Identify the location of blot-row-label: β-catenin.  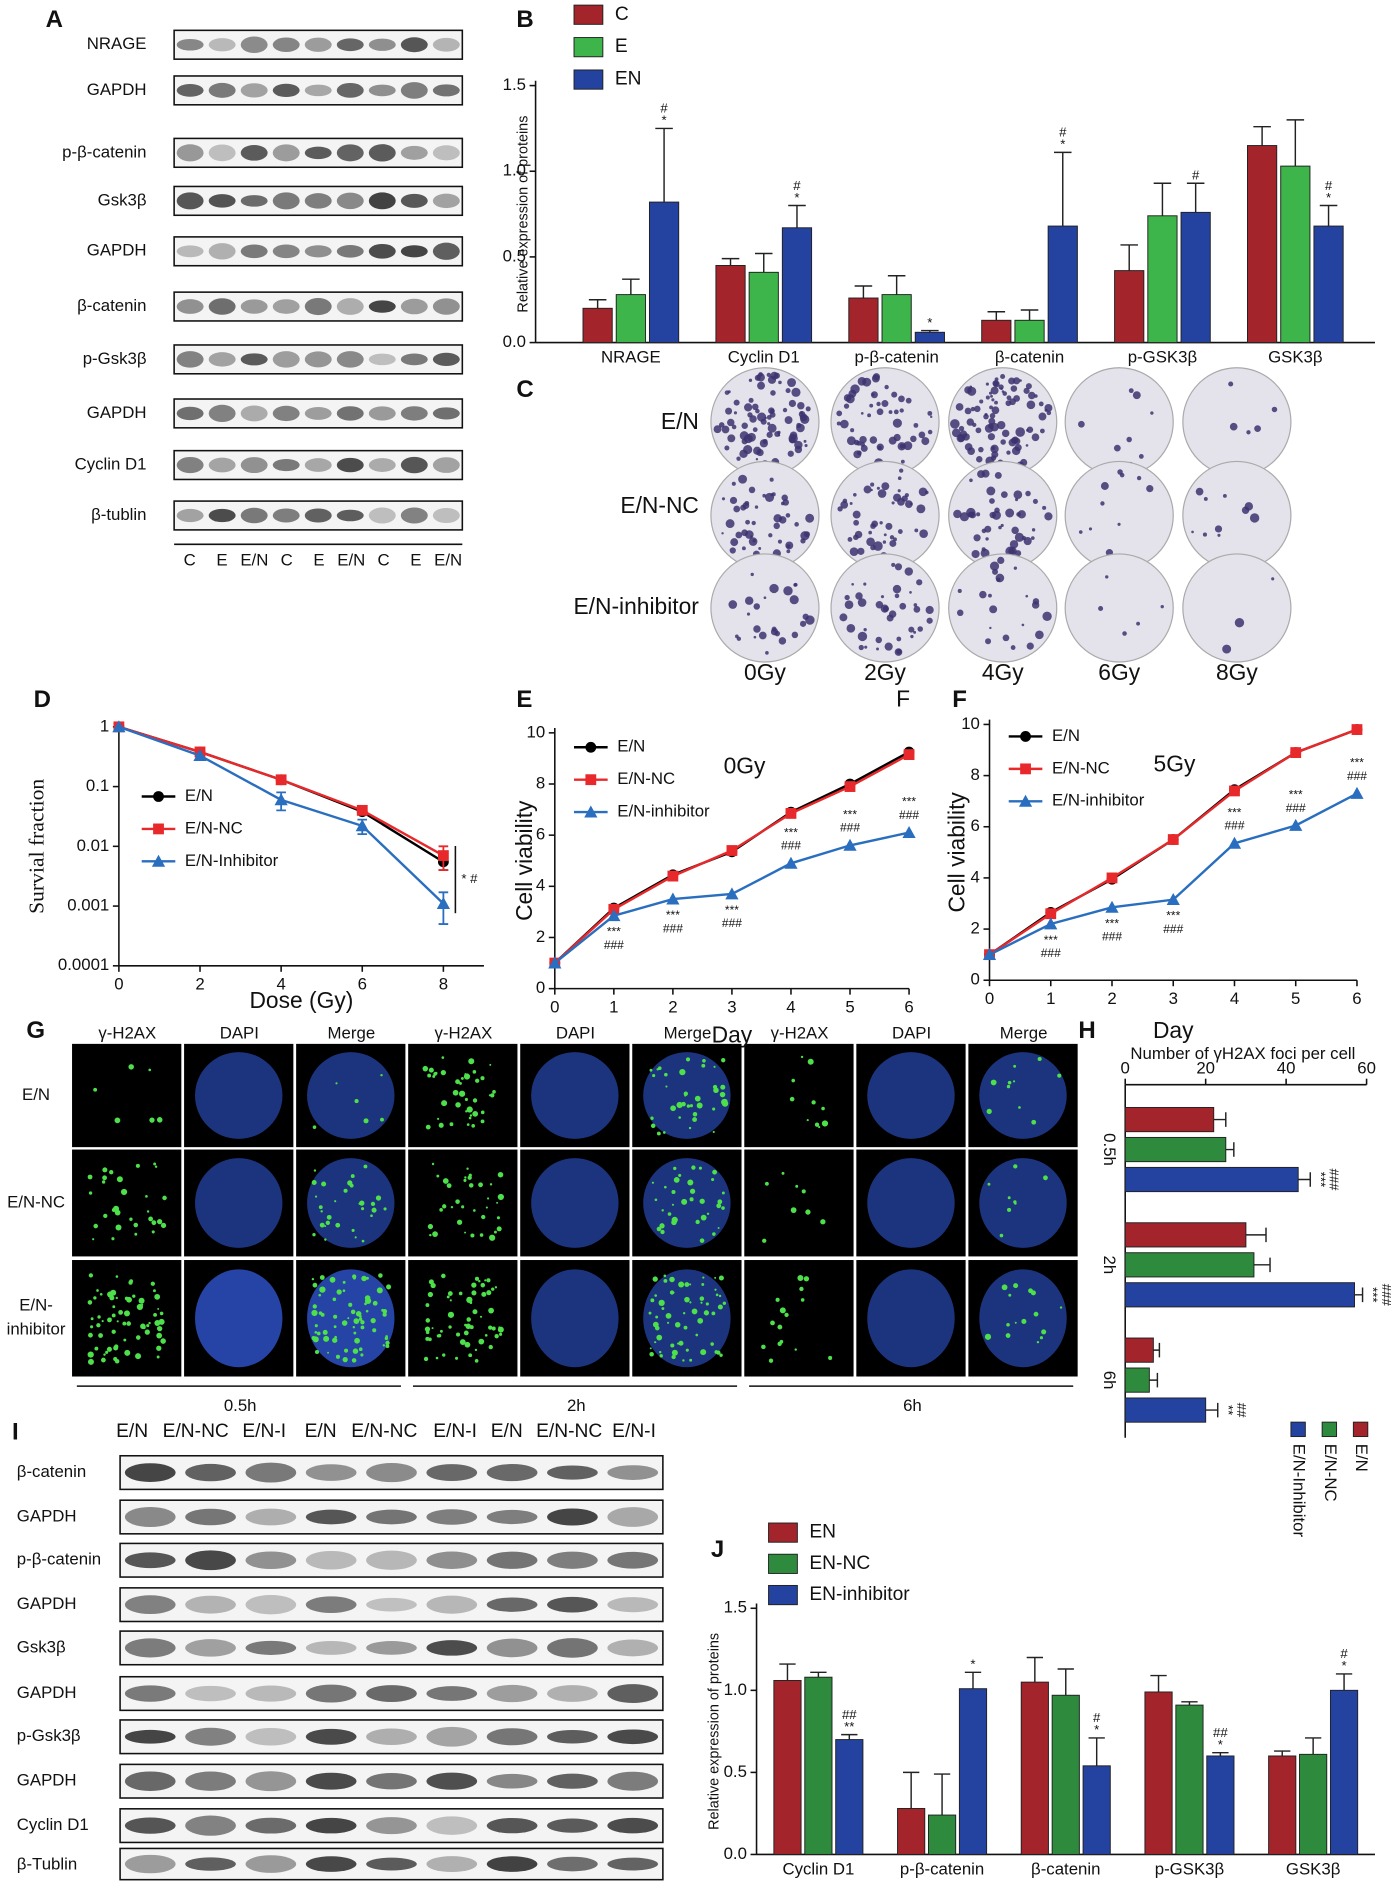
(51, 1471).